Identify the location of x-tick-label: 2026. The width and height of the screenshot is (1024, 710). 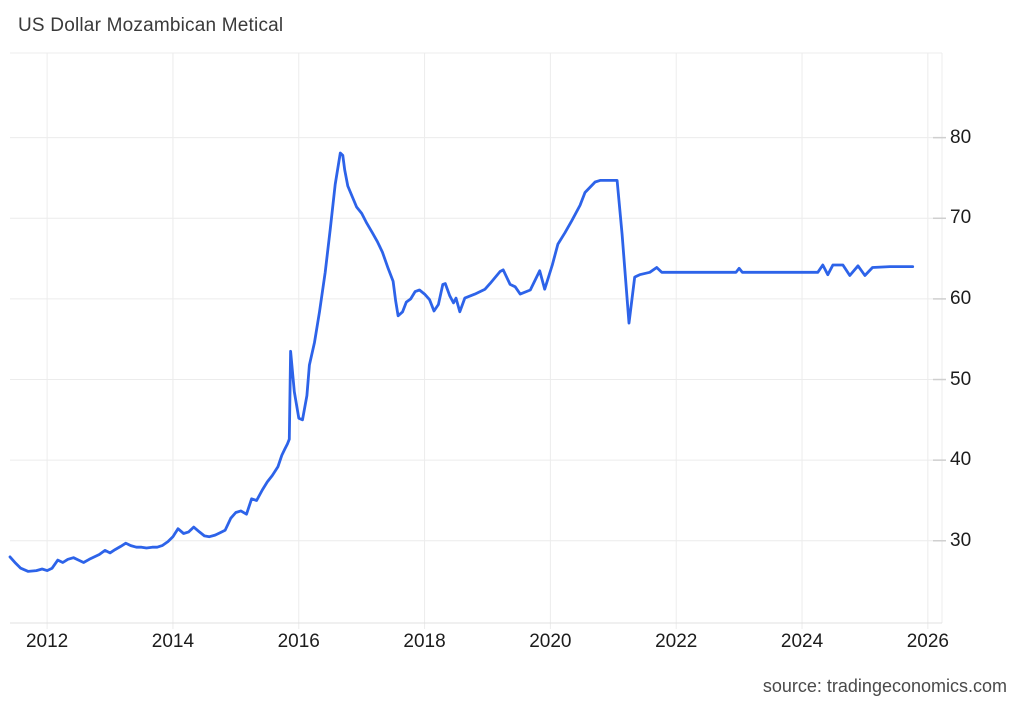
(927, 641).